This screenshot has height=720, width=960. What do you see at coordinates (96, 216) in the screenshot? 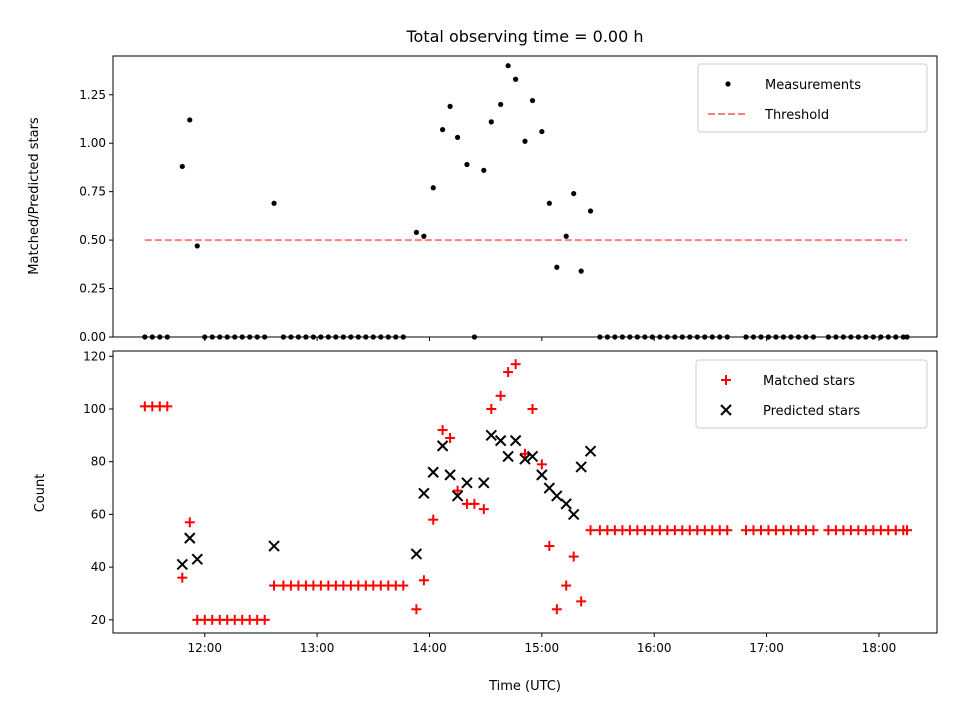
I see `top-y-ticks: 0.00 0.25 0.50 0.75 1.00 1.25` at bounding box center [96, 216].